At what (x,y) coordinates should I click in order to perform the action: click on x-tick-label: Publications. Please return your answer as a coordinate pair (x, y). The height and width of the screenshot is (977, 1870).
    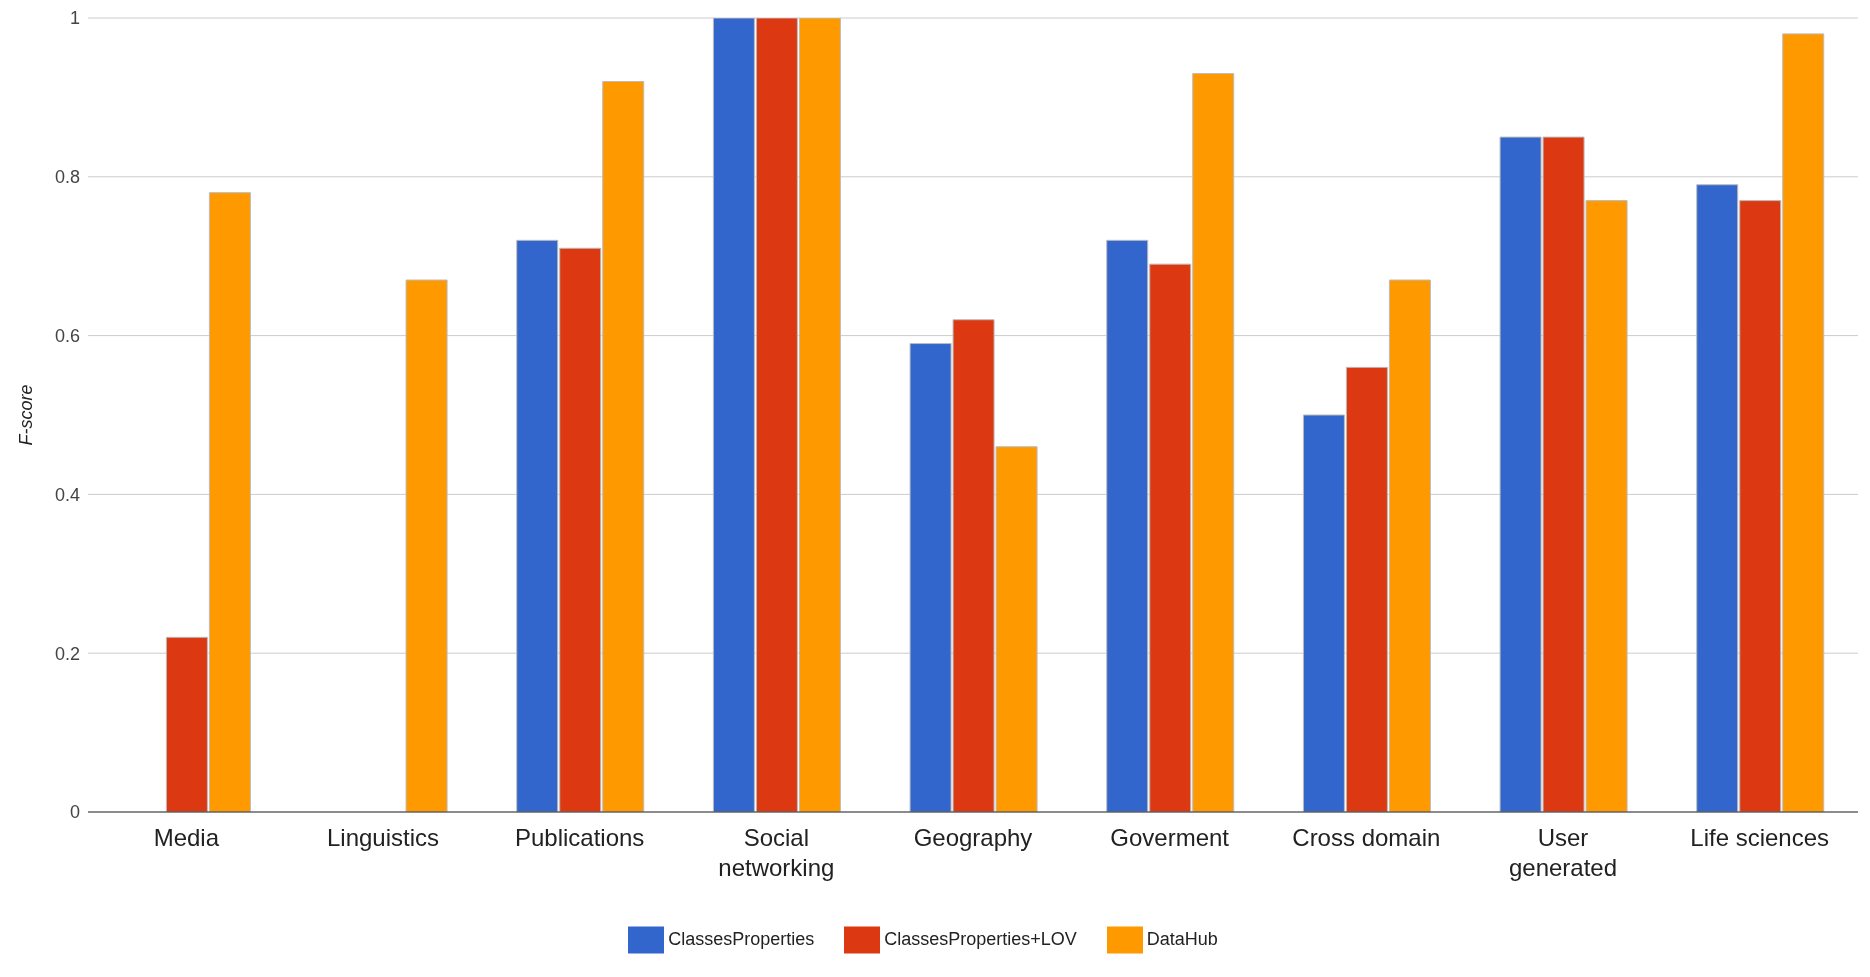
    Looking at the image, I should click on (579, 837).